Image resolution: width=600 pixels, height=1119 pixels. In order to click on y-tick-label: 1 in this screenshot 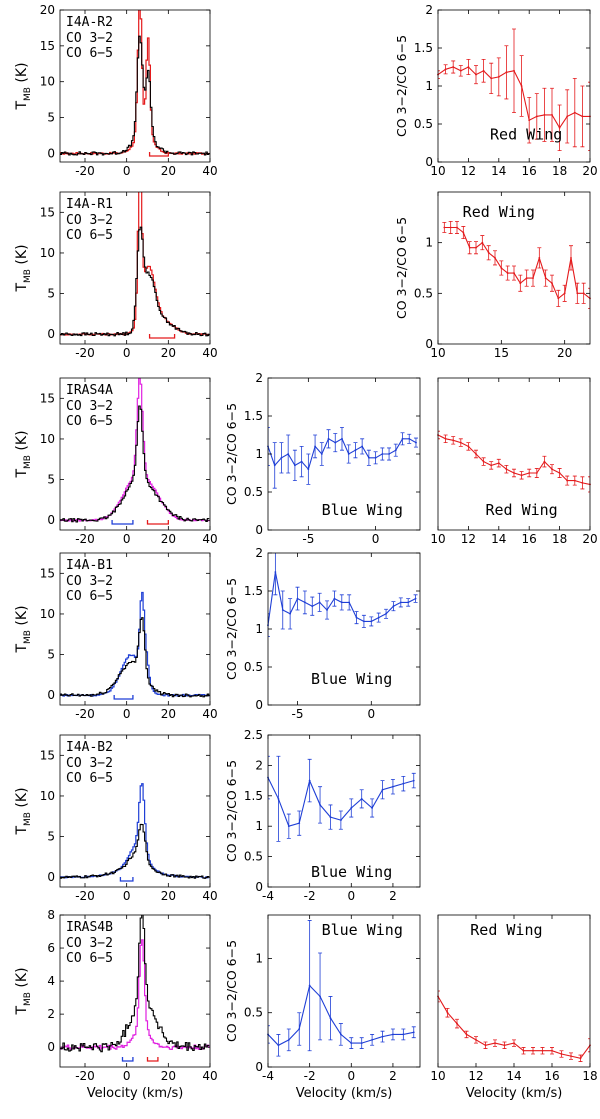, I will do `click(259, 454)`.